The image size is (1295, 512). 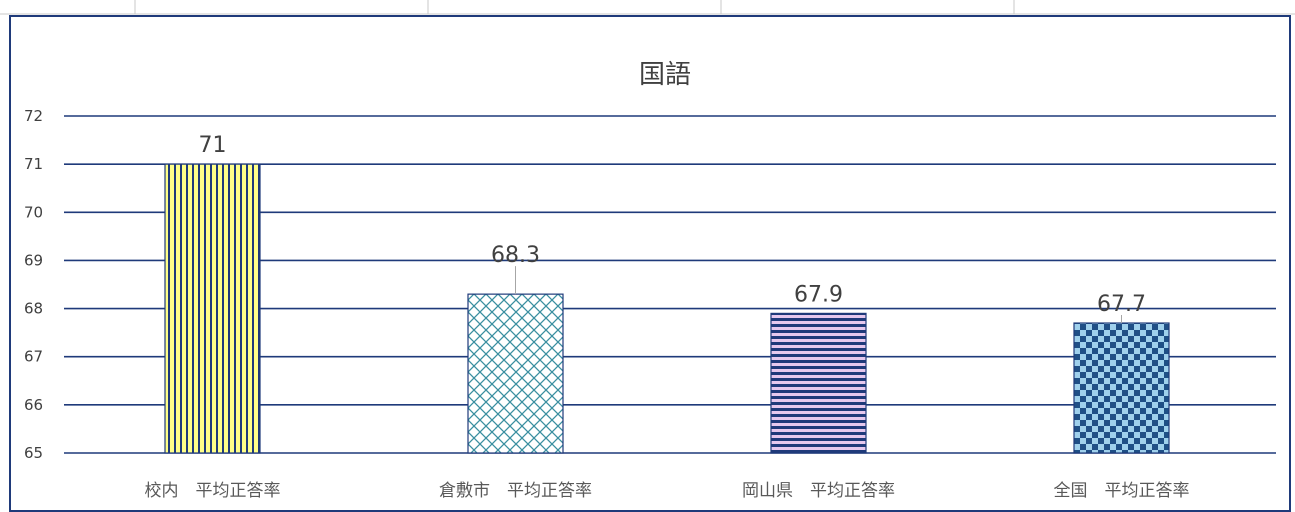 What do you see at coordinates (33, 357) in the screenshot?
I see `y-tick-label: 67` at bounding box center [33, 357].